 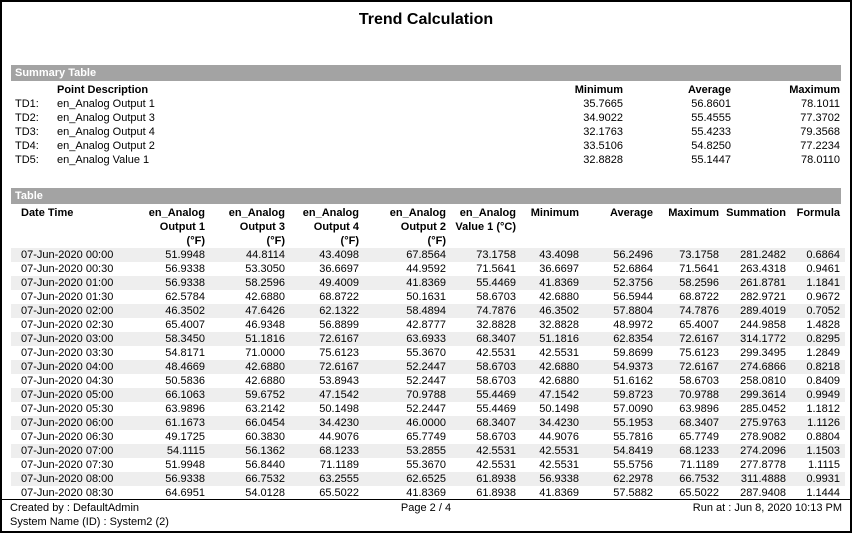 I want to click on table-cell: 48.4669, so click(x=185, y=367).